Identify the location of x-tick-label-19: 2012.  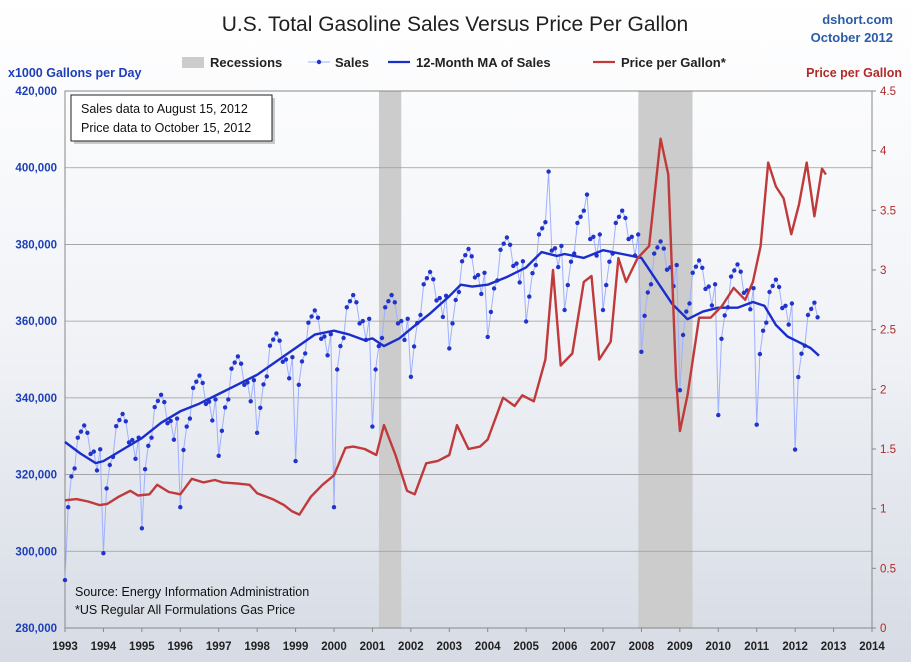
(795, 647).